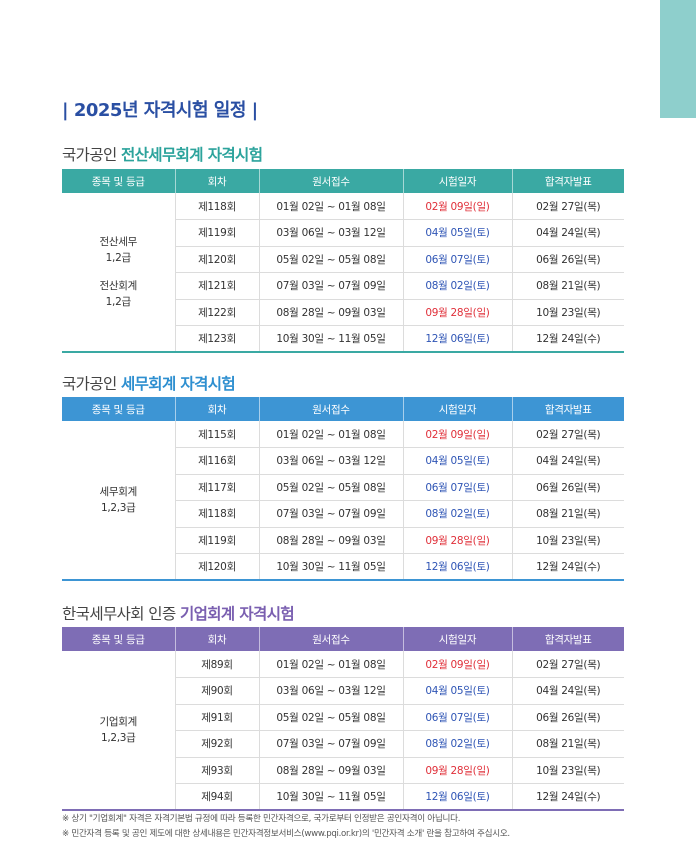  What do you see at coordinates (216, 639) in the screenshot?
I see `header-round: 회차` at bounding box center [216, 639].